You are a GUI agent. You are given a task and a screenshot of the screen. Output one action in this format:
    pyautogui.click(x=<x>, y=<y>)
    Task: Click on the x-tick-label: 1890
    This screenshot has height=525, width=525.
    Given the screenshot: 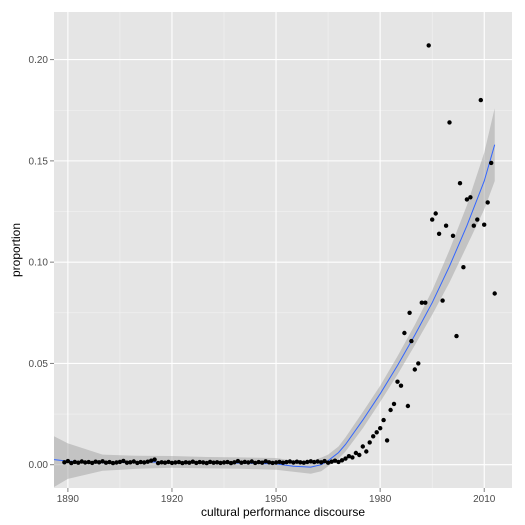 What is the action you would take?
    pyautogui.click(x=68, y=499)
    